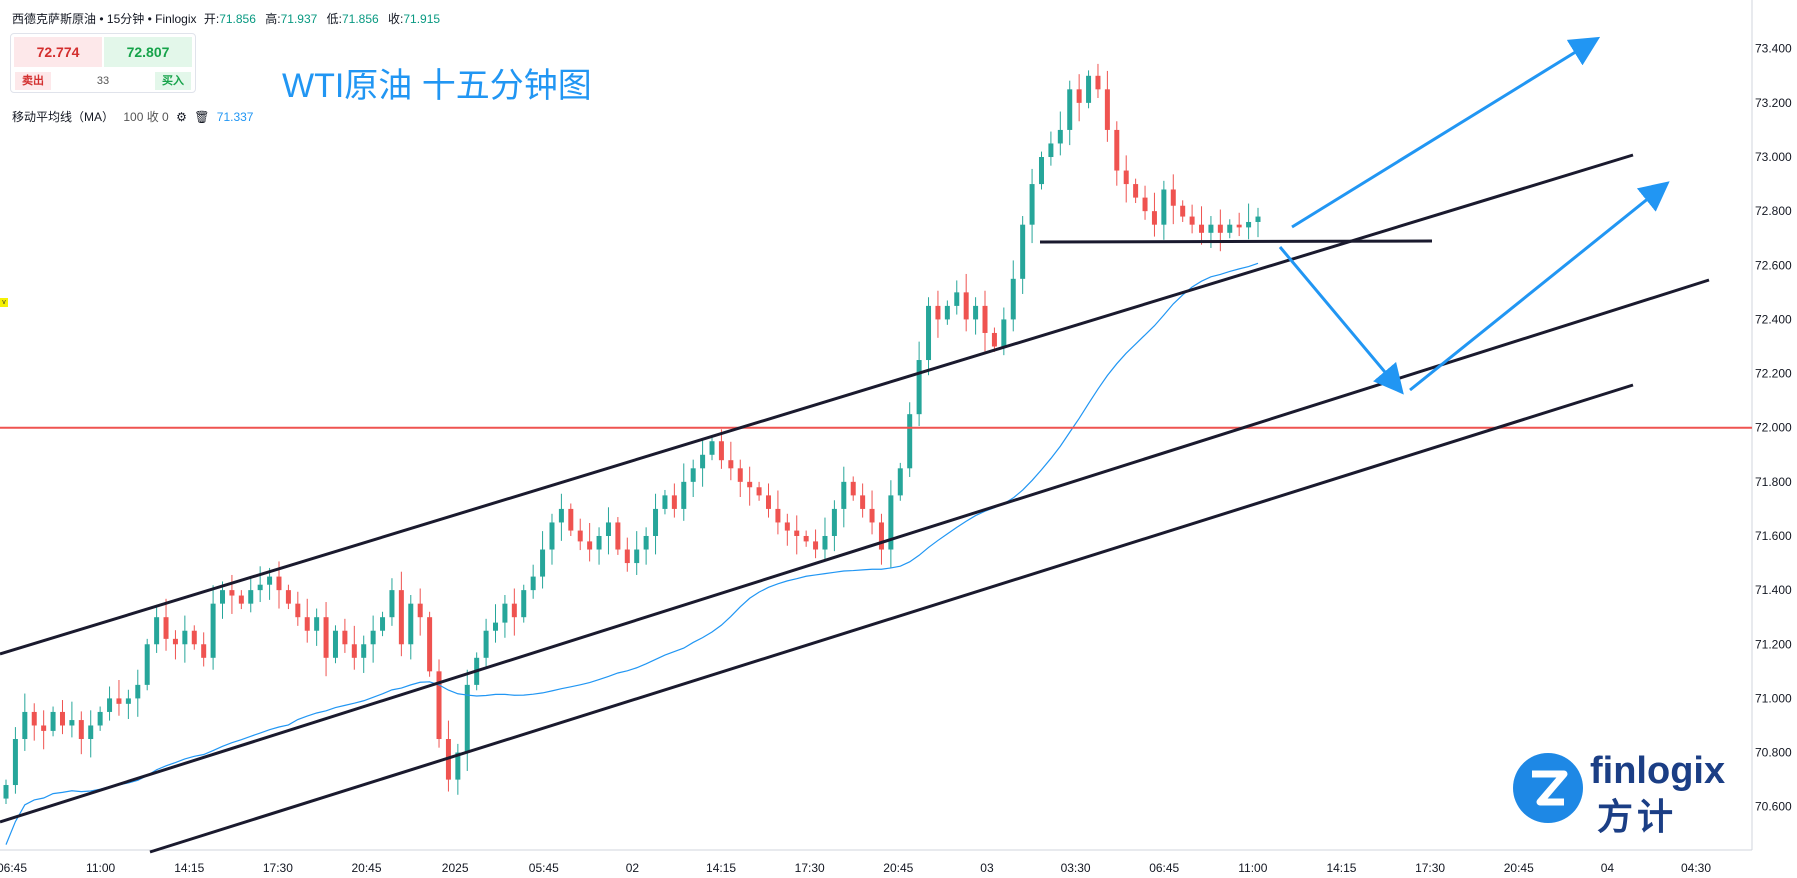  I want to click on close-value: 71.915, so click(422, 19).